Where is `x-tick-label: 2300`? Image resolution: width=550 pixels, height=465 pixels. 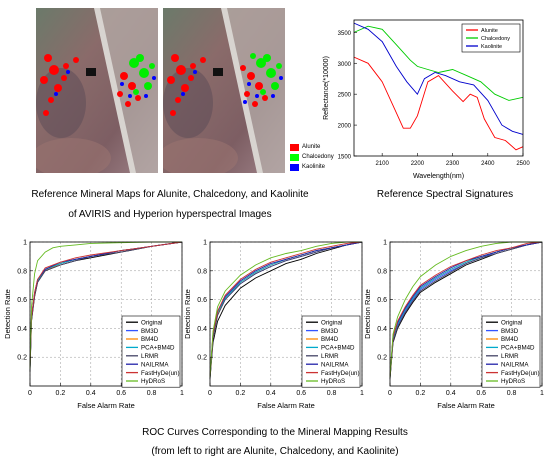
x-tick-label: 2300 is located at coordinates (453, 164).